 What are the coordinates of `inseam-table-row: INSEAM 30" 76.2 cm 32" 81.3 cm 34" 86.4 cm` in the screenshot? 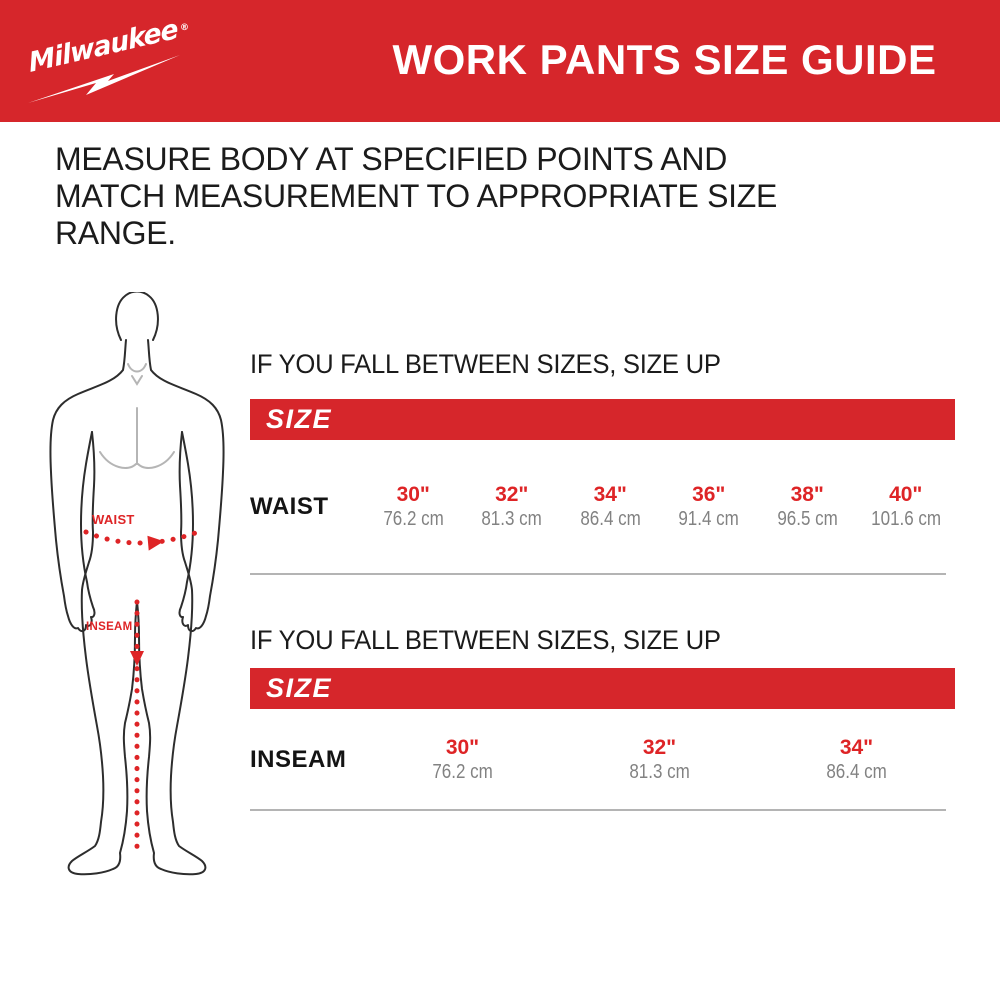 It's located at (602, 759).